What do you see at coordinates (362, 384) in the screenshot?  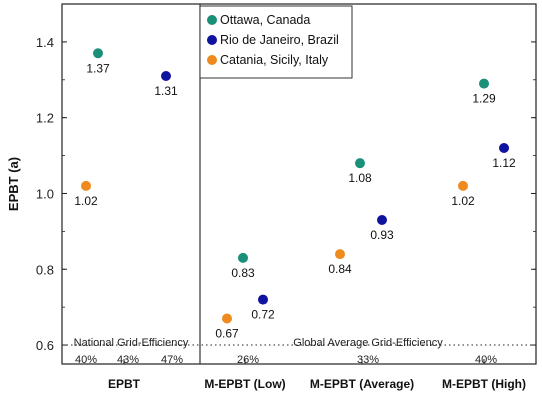 I see `x-category-label: M-EPBT (Average)` at bounding box center [362, 384].